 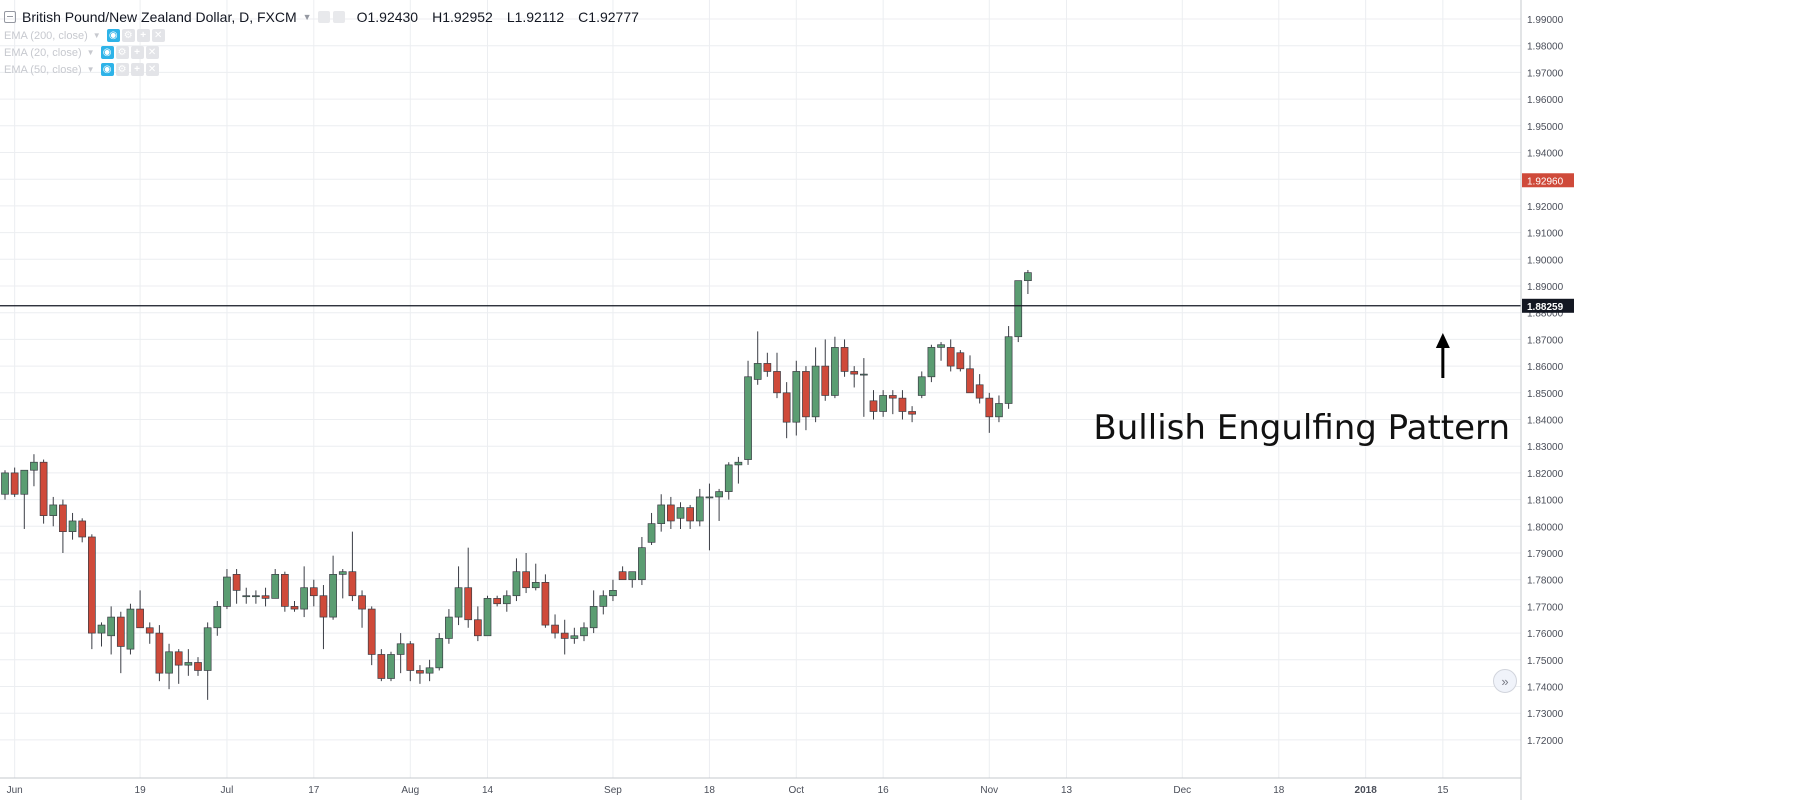 I want to click on close-value: C1.92777, so click(x=608, y=17).